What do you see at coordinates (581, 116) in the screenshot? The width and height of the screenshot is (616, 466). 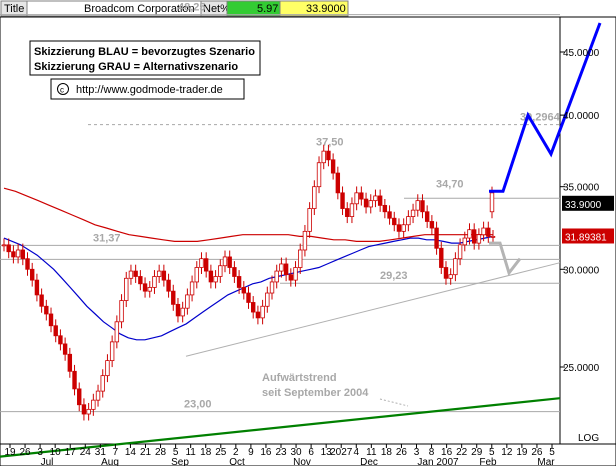 I see `y-tick-label: 40.0000` at bounding box center [581, 116].